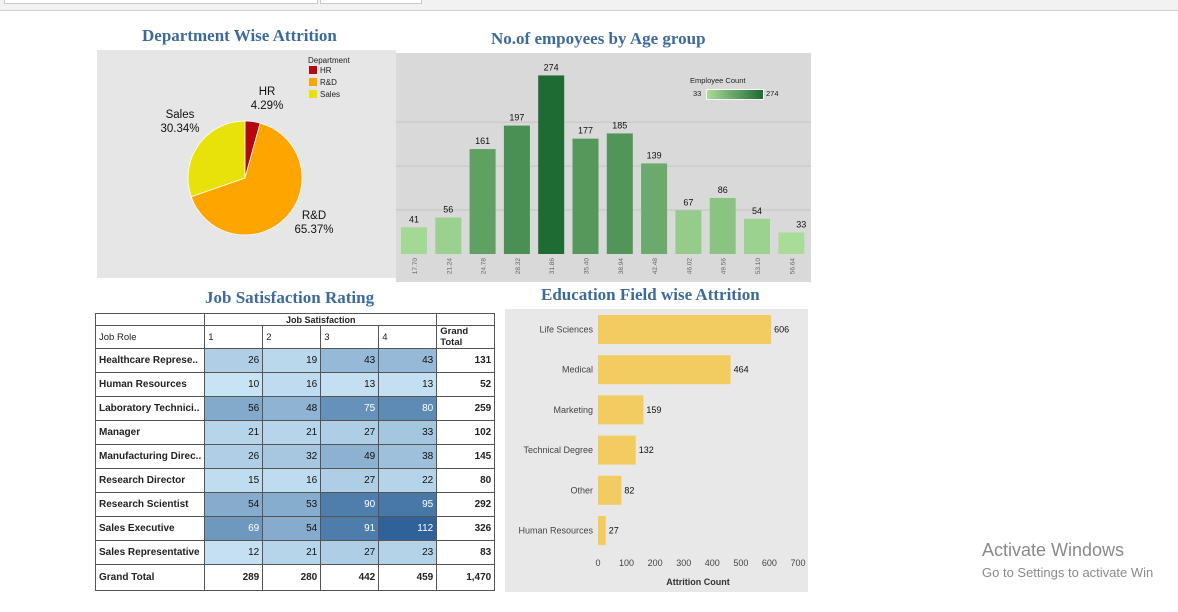 The height and width of the screenshot is (612, 1178). What do you see at coordinates (552, 266) in the screenshot?
I see `age-tick-label: 31.86` at bounding box center [552, 266].